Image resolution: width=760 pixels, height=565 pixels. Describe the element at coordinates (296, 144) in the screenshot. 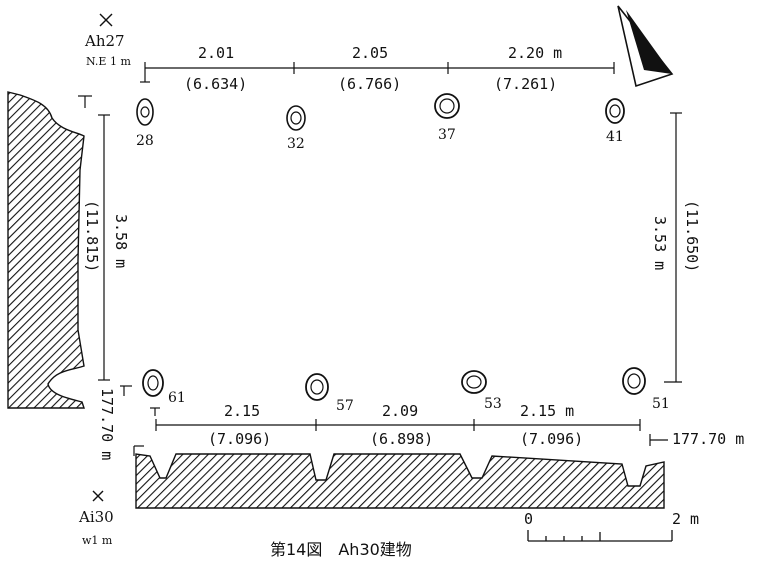

I see `post-label-32: 32` at that location.